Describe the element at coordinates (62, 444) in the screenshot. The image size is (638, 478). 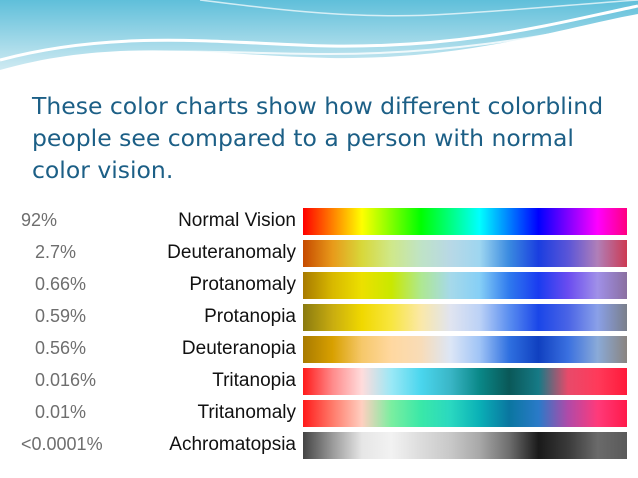
I see `prevalence-percent: <0.0001%` at that location.